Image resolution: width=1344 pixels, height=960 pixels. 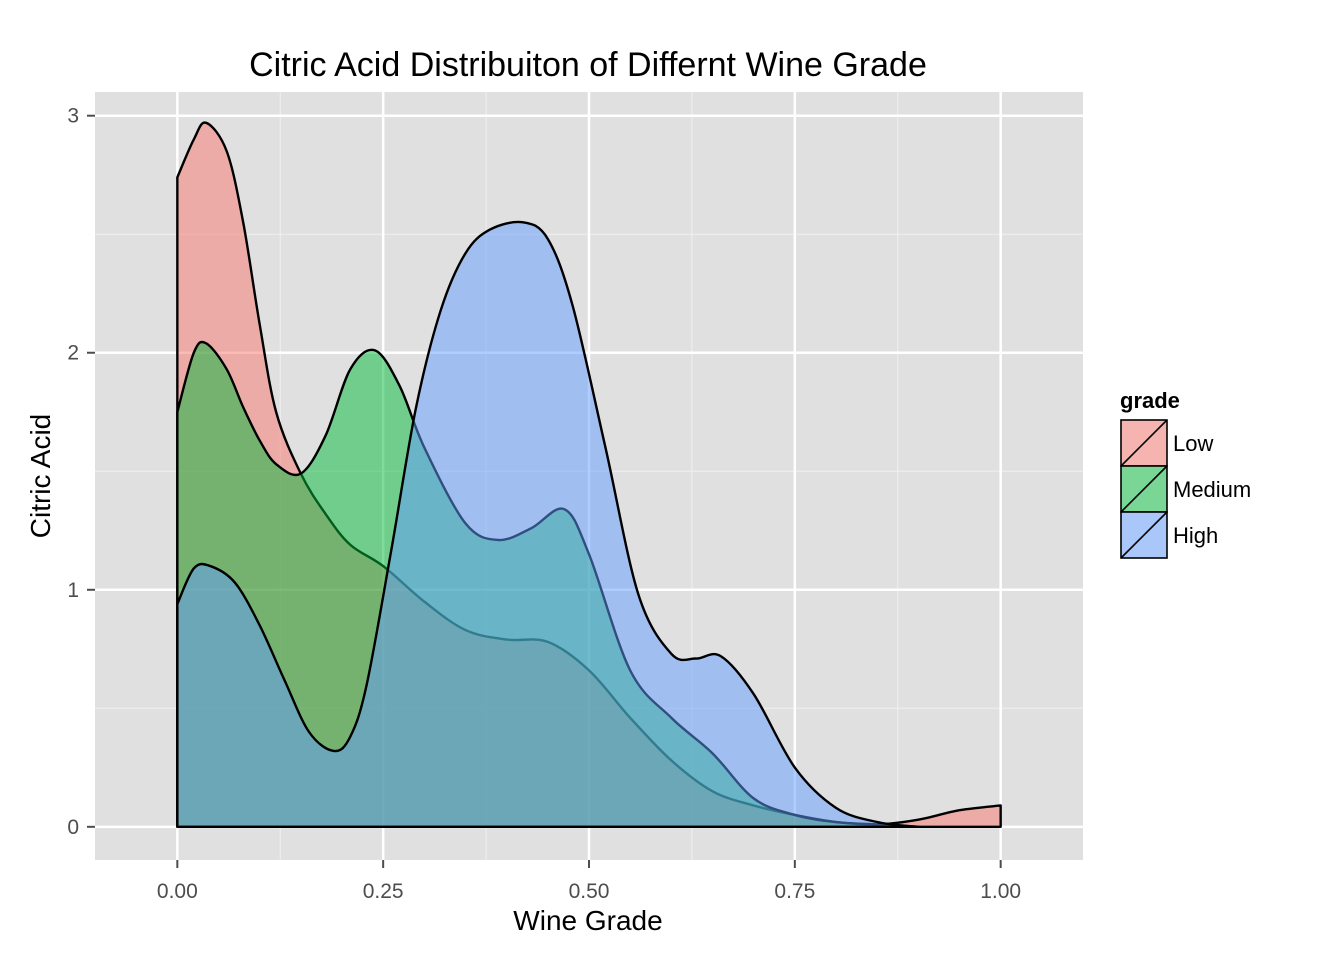 I want to click on x-tick-label: 1.00, so click(x=1000, y=891).